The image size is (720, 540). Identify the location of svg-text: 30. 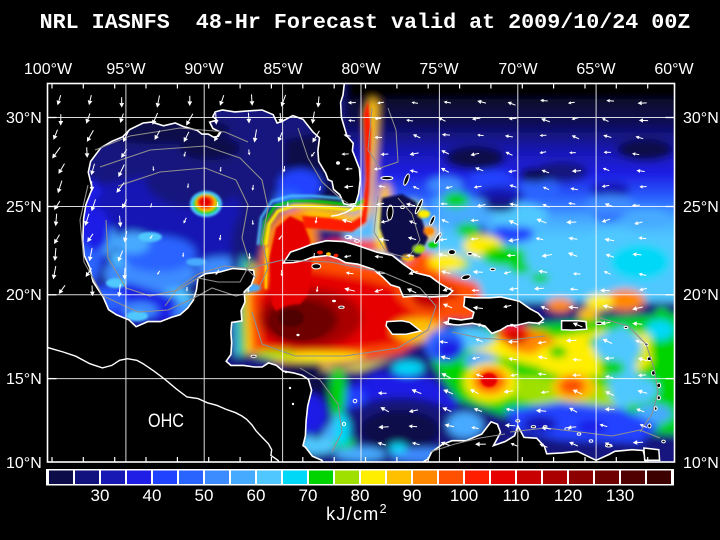
(100, 495).